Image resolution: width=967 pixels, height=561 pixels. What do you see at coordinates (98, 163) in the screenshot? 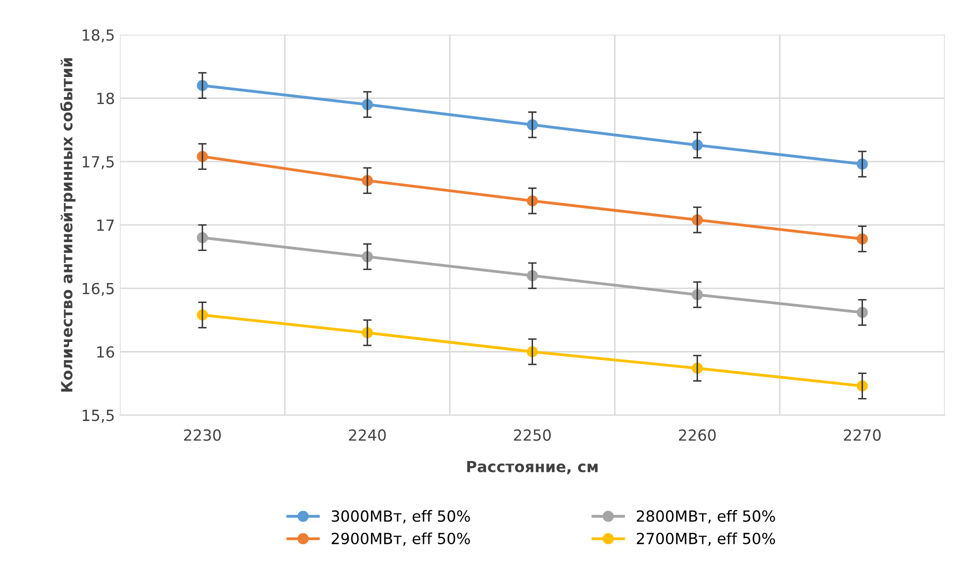
I see `y-tick-label: 17,5` at bounding box center [98, 163].